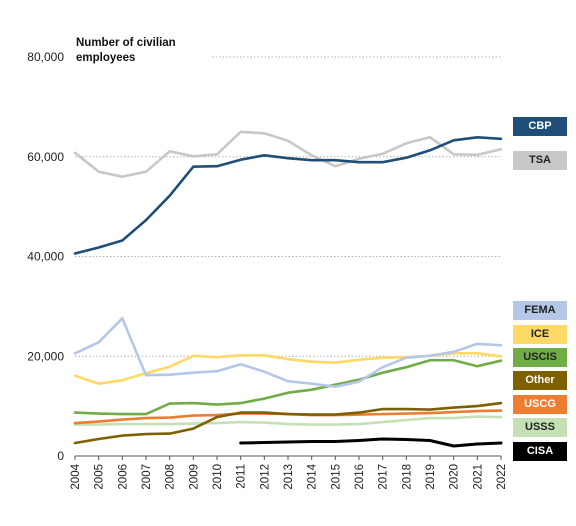 This screenshot has height=526, width=576. I want to click on y-tick-label: 40,000, so click(45, 257).